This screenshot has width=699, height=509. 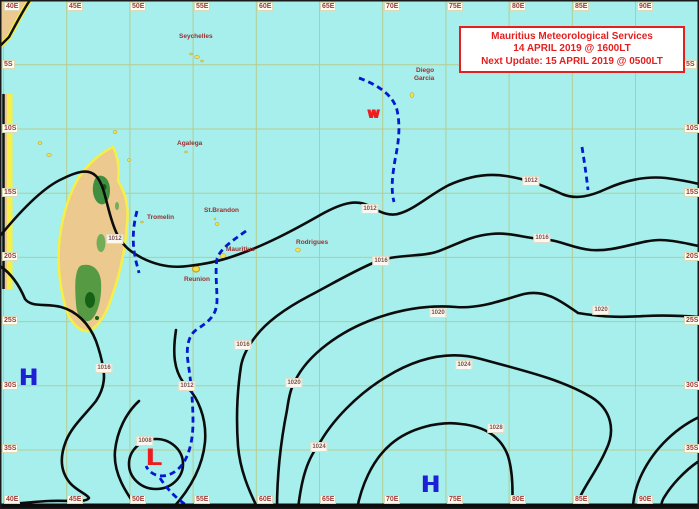 I want to click on isobar-label-1012-3: 1012, so click(x=187, y=386).